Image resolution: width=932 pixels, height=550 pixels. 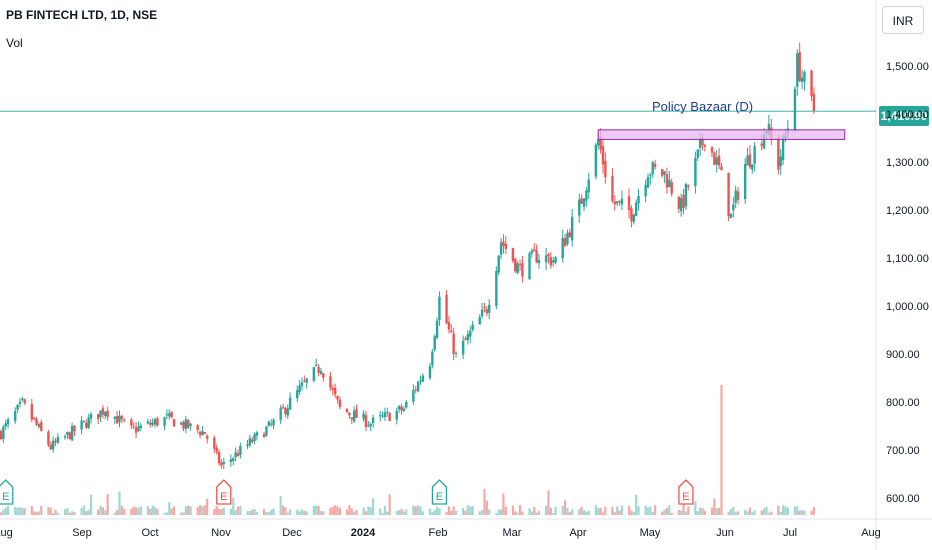 What do you see at coordinates (903, 355) in the screenshot?
I see `price-tick: 900.00` at bounding box center [903, 355].